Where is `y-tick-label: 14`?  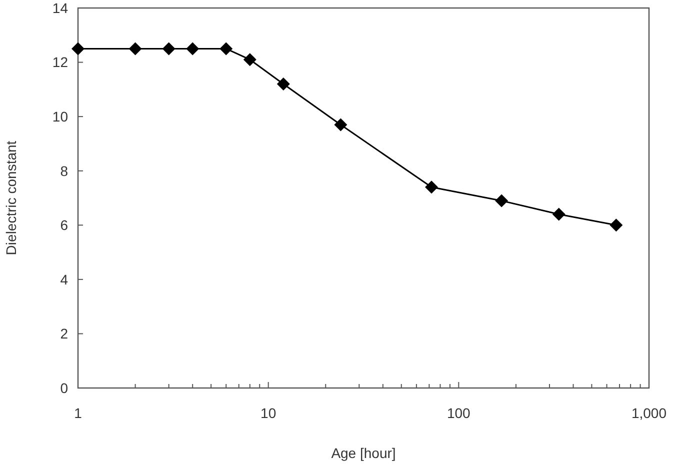 y-tick-label: 14 is located at coordinates (60, 8).